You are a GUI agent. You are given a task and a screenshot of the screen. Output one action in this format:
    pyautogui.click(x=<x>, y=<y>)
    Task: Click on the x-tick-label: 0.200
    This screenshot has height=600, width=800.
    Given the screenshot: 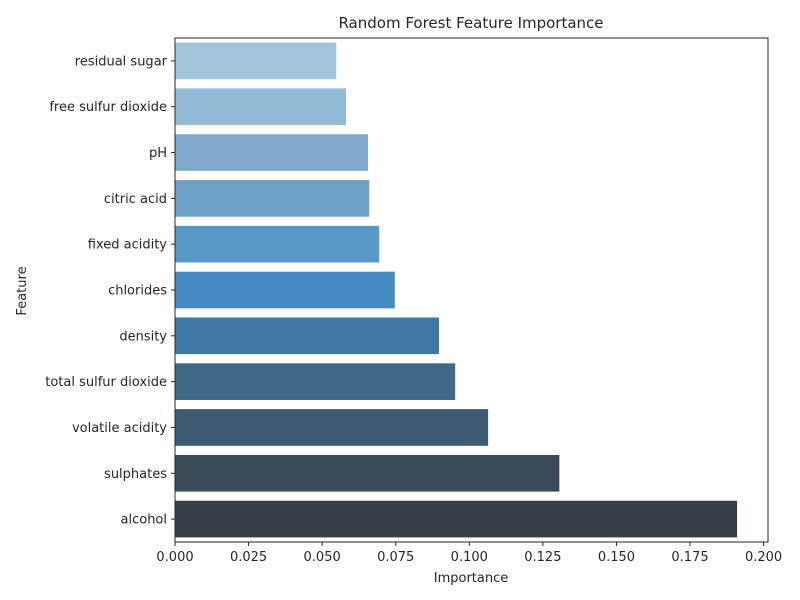 What is the action you would take?
    pyautogui.click(x=763, y=557)
    